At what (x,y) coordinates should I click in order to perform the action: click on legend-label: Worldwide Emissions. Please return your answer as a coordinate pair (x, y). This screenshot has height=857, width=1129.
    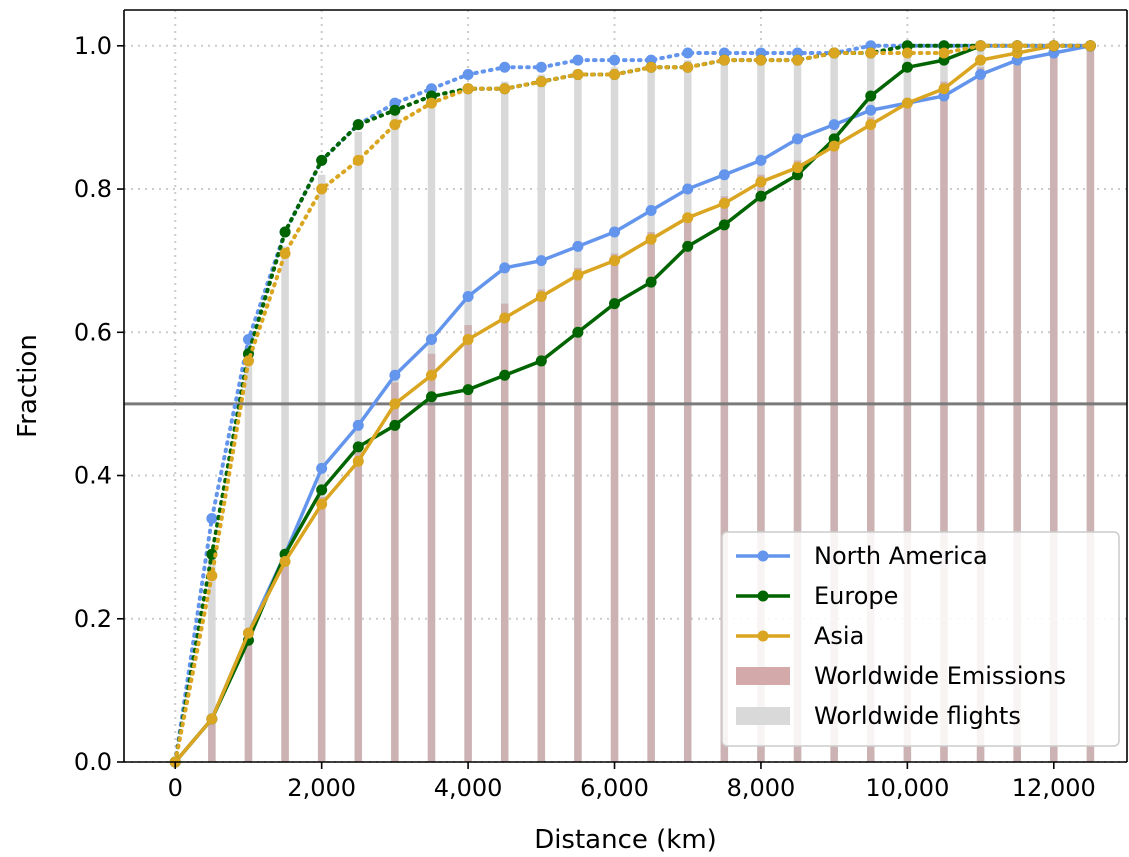
    Looking at the image, I should click on (940, 676).